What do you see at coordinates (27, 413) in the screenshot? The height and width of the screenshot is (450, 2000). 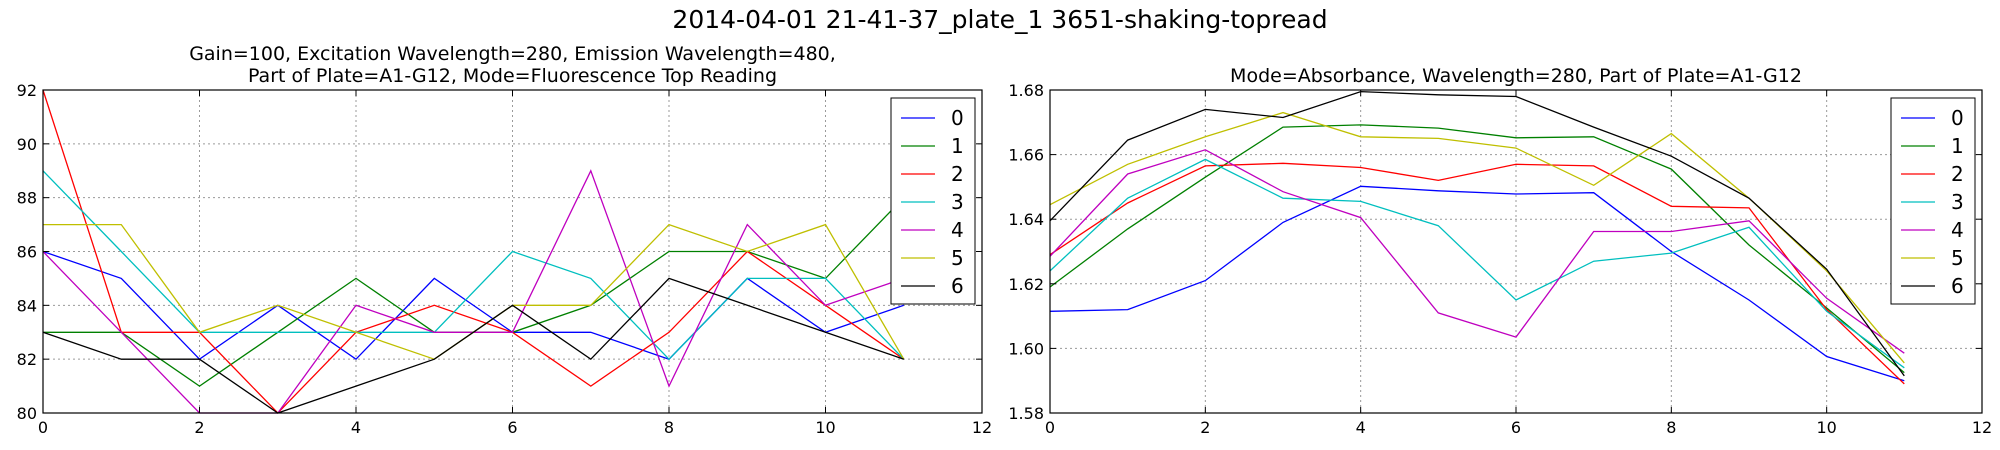 I see `y-tick-label: 80` at bounding box center [27, 413].